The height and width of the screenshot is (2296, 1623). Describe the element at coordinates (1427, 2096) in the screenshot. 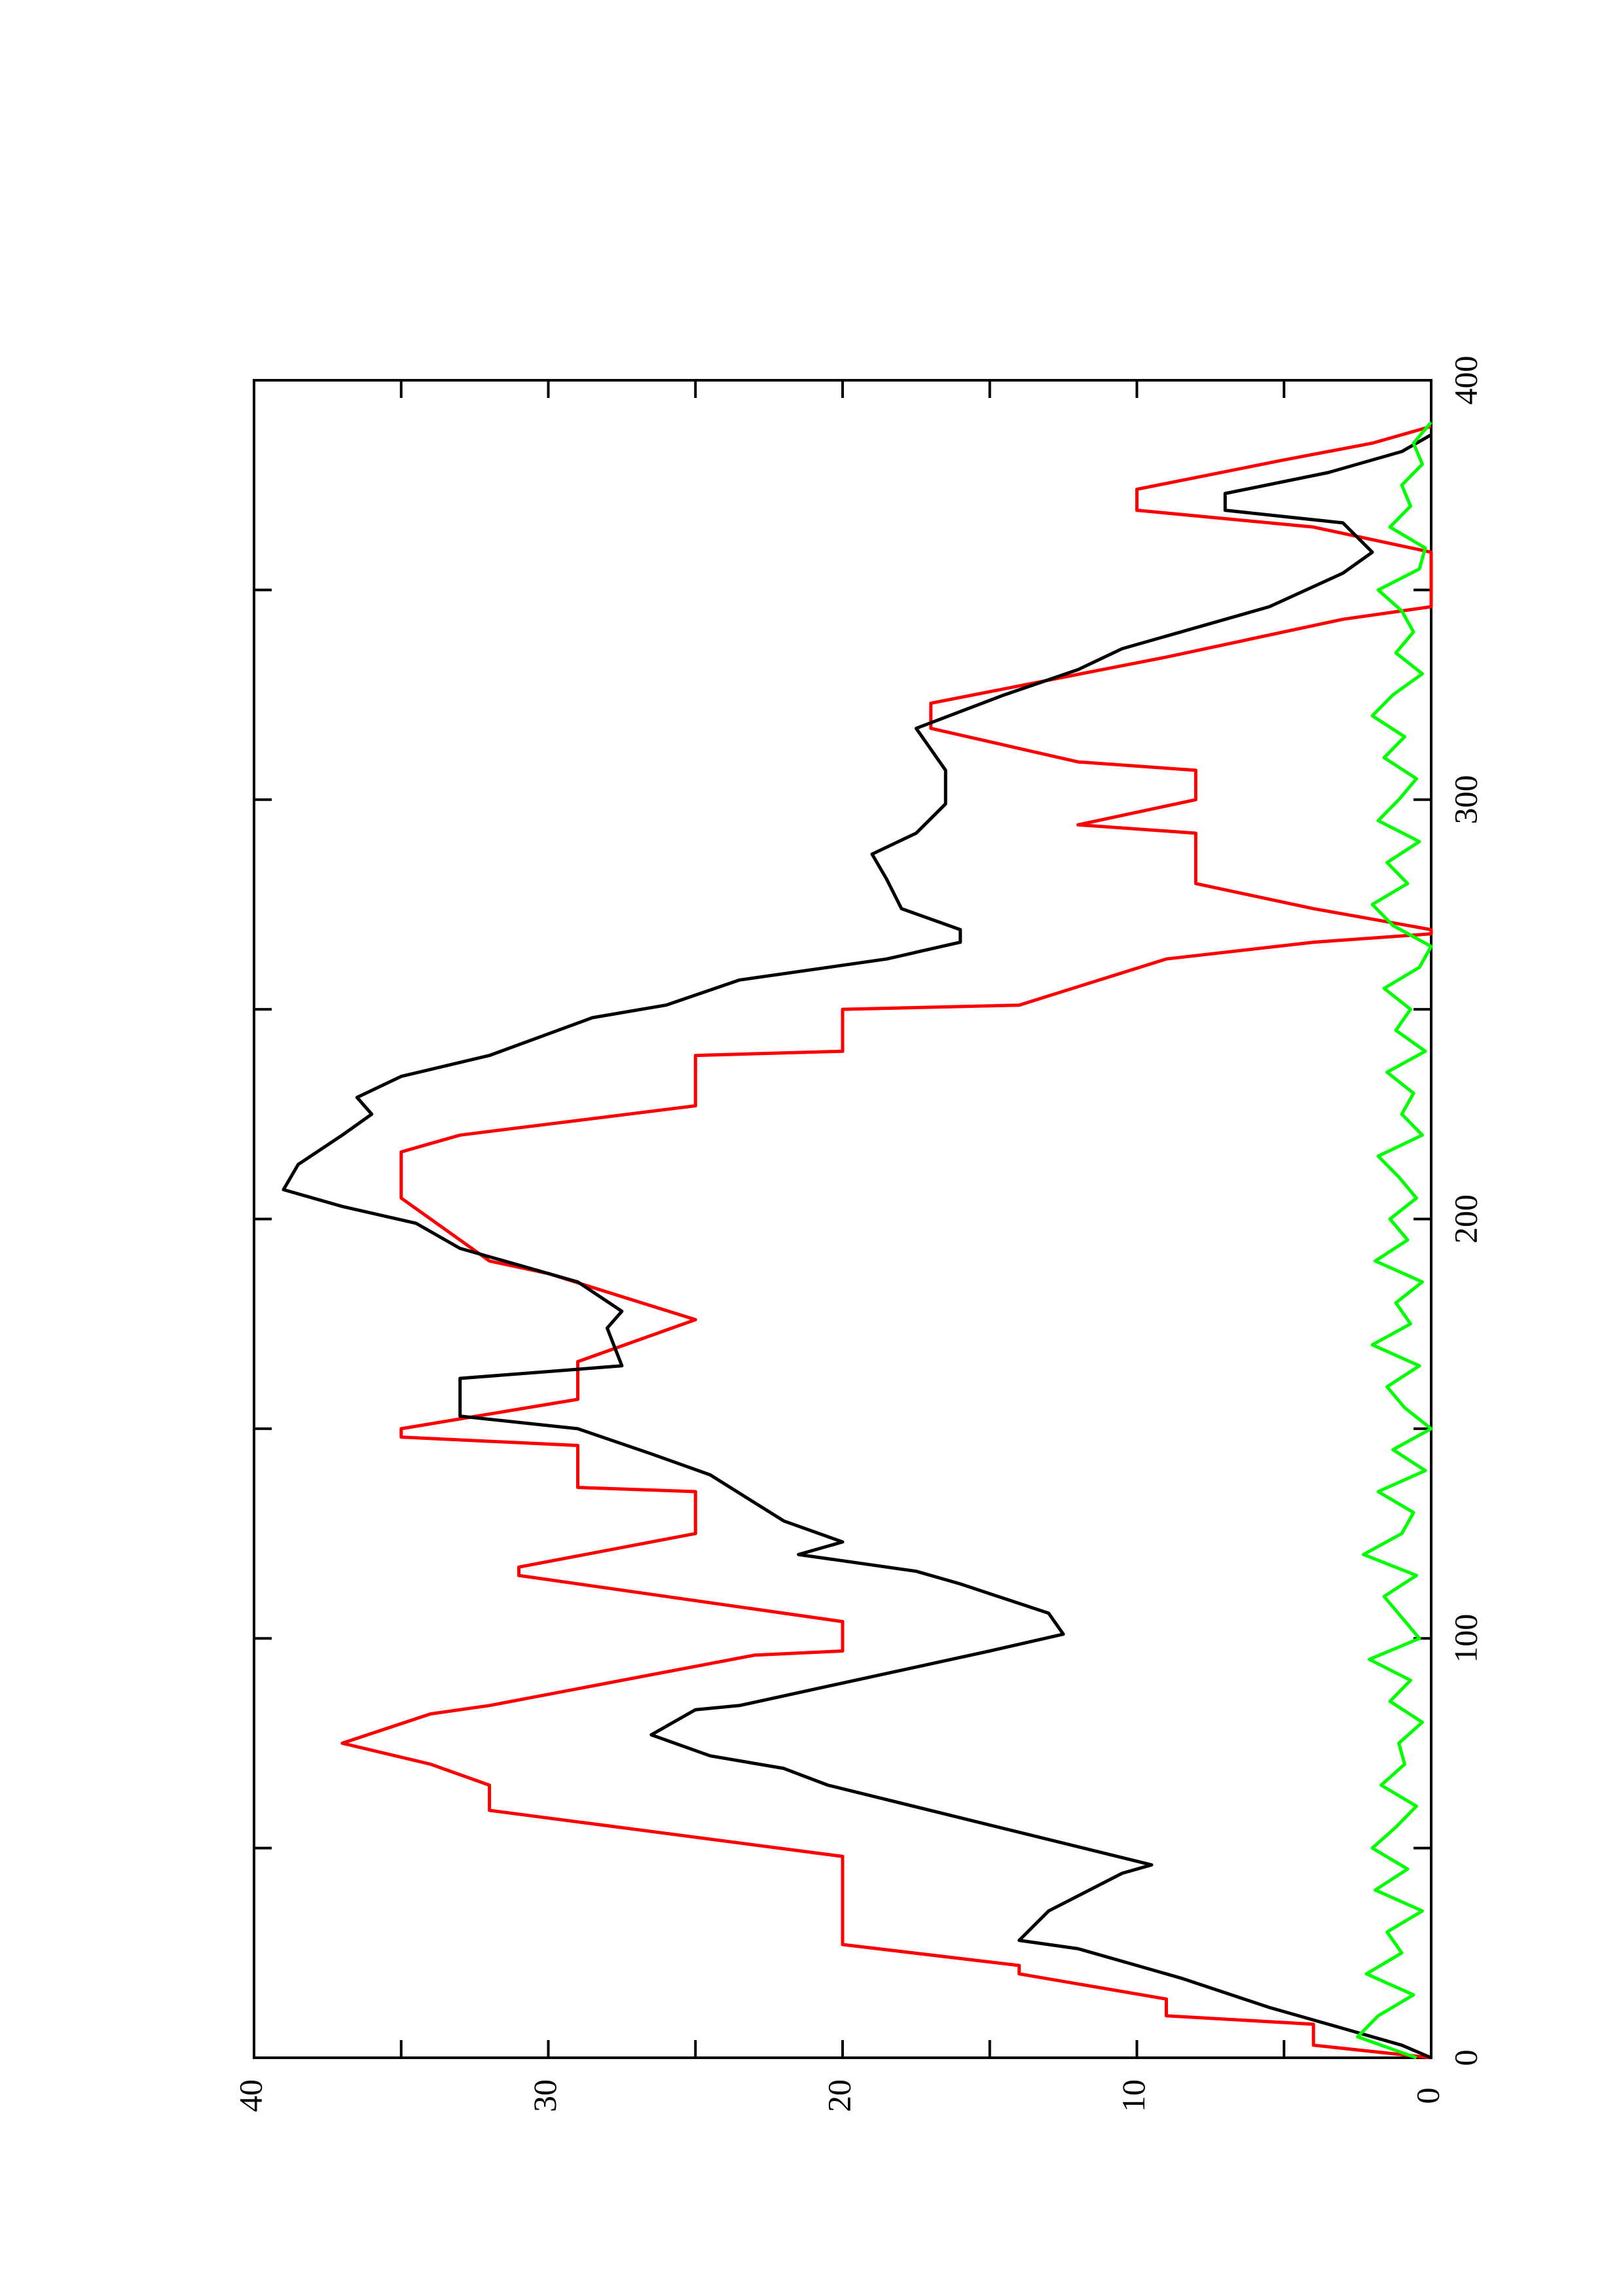

I see `y-tick-label: 0` at that location.